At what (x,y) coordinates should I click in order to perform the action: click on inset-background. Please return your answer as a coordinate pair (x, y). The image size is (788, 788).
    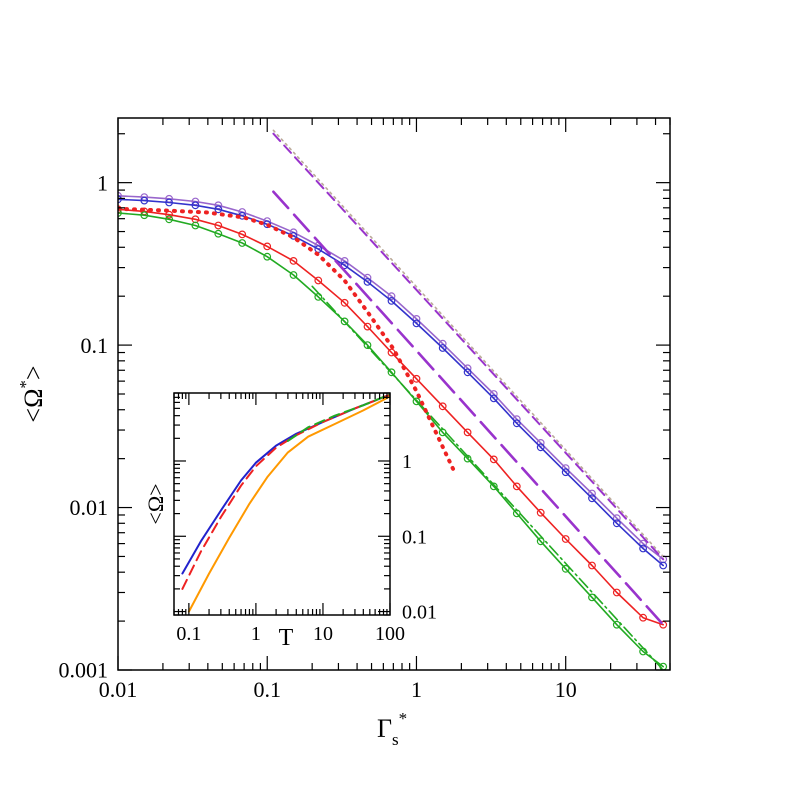
    Looking at the image, I should click on (282, 504).